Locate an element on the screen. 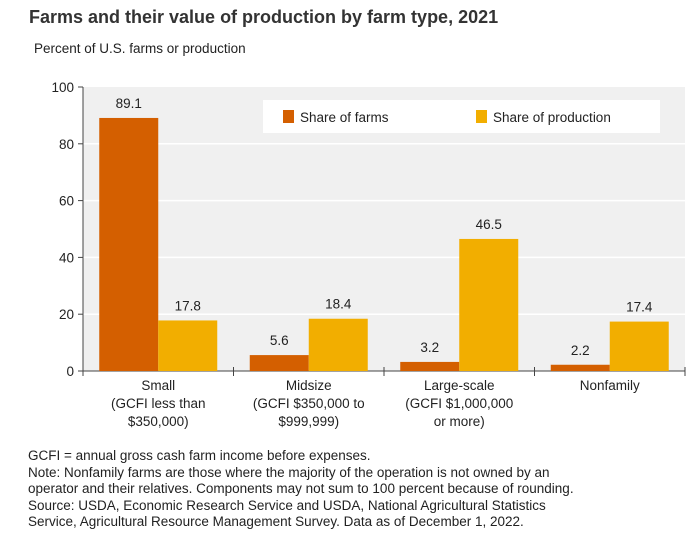 The image size is (700, 547). x-tick-label: (GCFI $350,000 to is located at coordinates (309, 403).